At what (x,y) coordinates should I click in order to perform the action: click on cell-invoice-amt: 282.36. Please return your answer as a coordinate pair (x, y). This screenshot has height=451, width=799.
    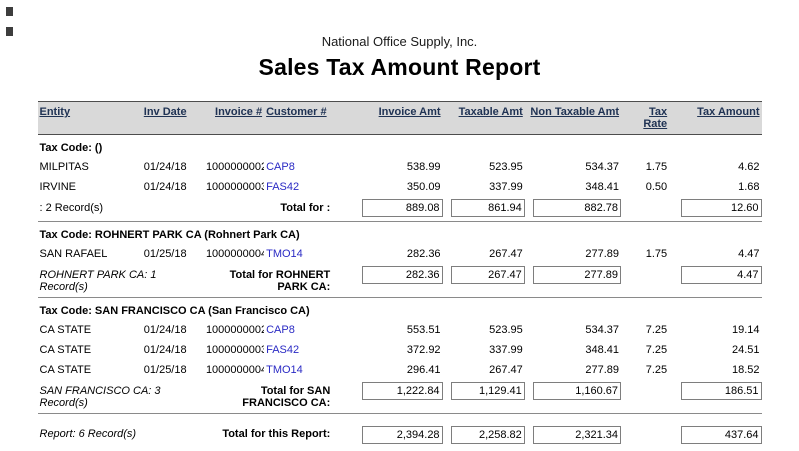
    Looking at the image, I should click on (423, 254).